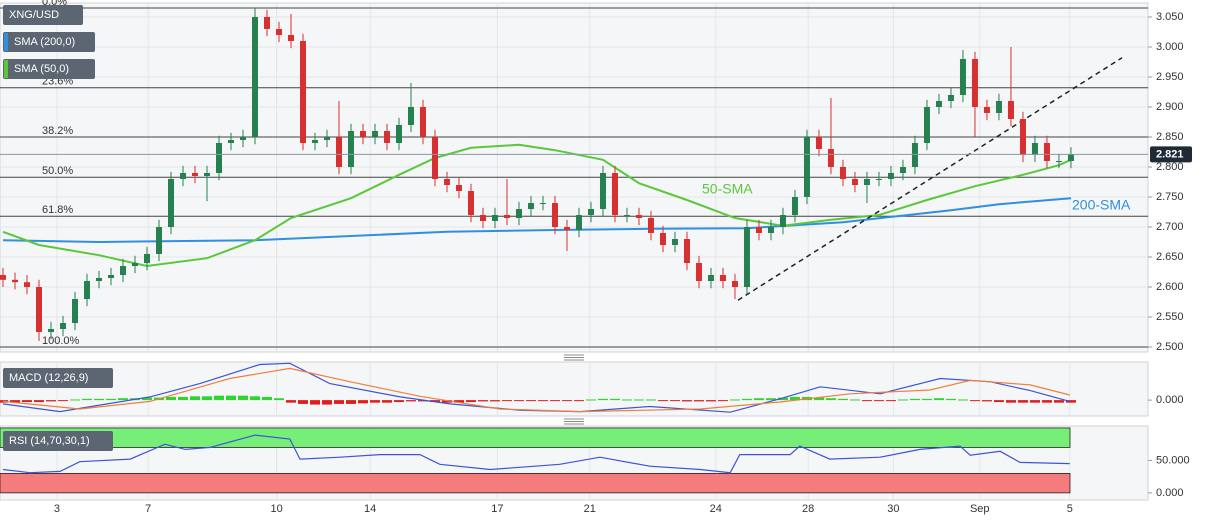  I want to click on label-text: RSI (14,70,30,1), so click(49, 441).